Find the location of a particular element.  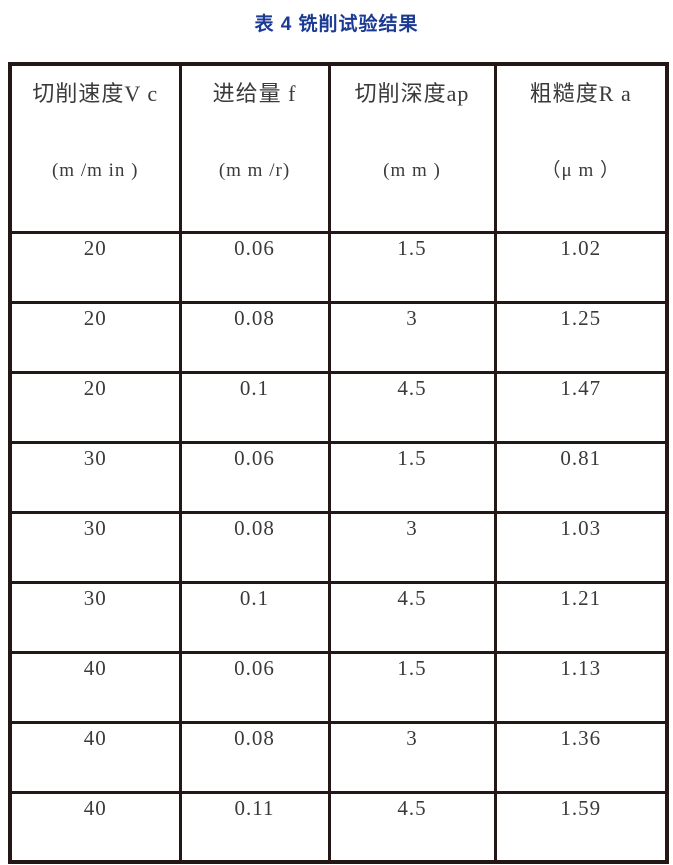

table-row: 40 0.11 4.5 1.59 is located at coordinates (338, 827).